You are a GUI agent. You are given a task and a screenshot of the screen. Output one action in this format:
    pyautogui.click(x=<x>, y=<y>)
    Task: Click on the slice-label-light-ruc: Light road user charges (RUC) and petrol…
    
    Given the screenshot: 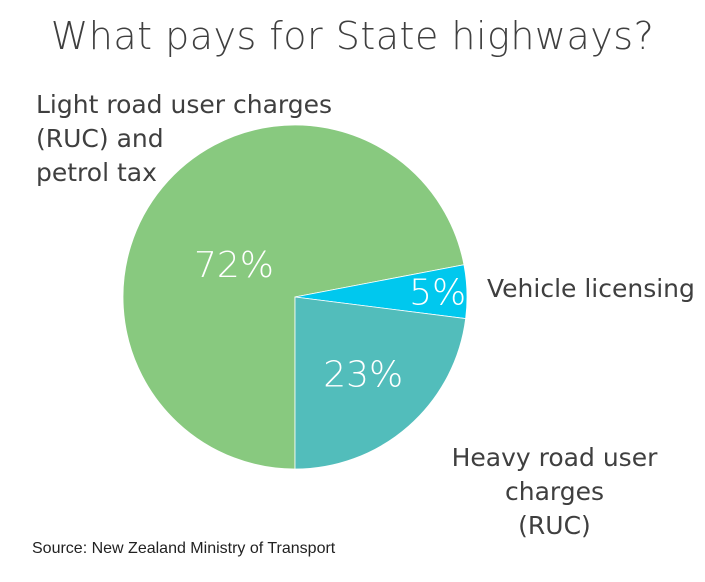 What is the action you would take?
    pyautogui.click(x=184, y=139)
    